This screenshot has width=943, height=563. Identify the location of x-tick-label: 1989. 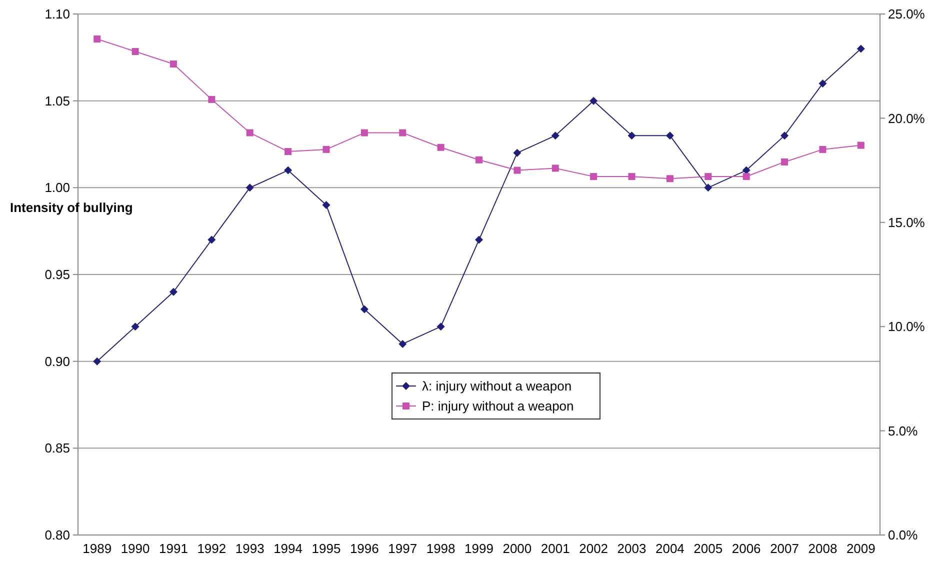
(97, 548).